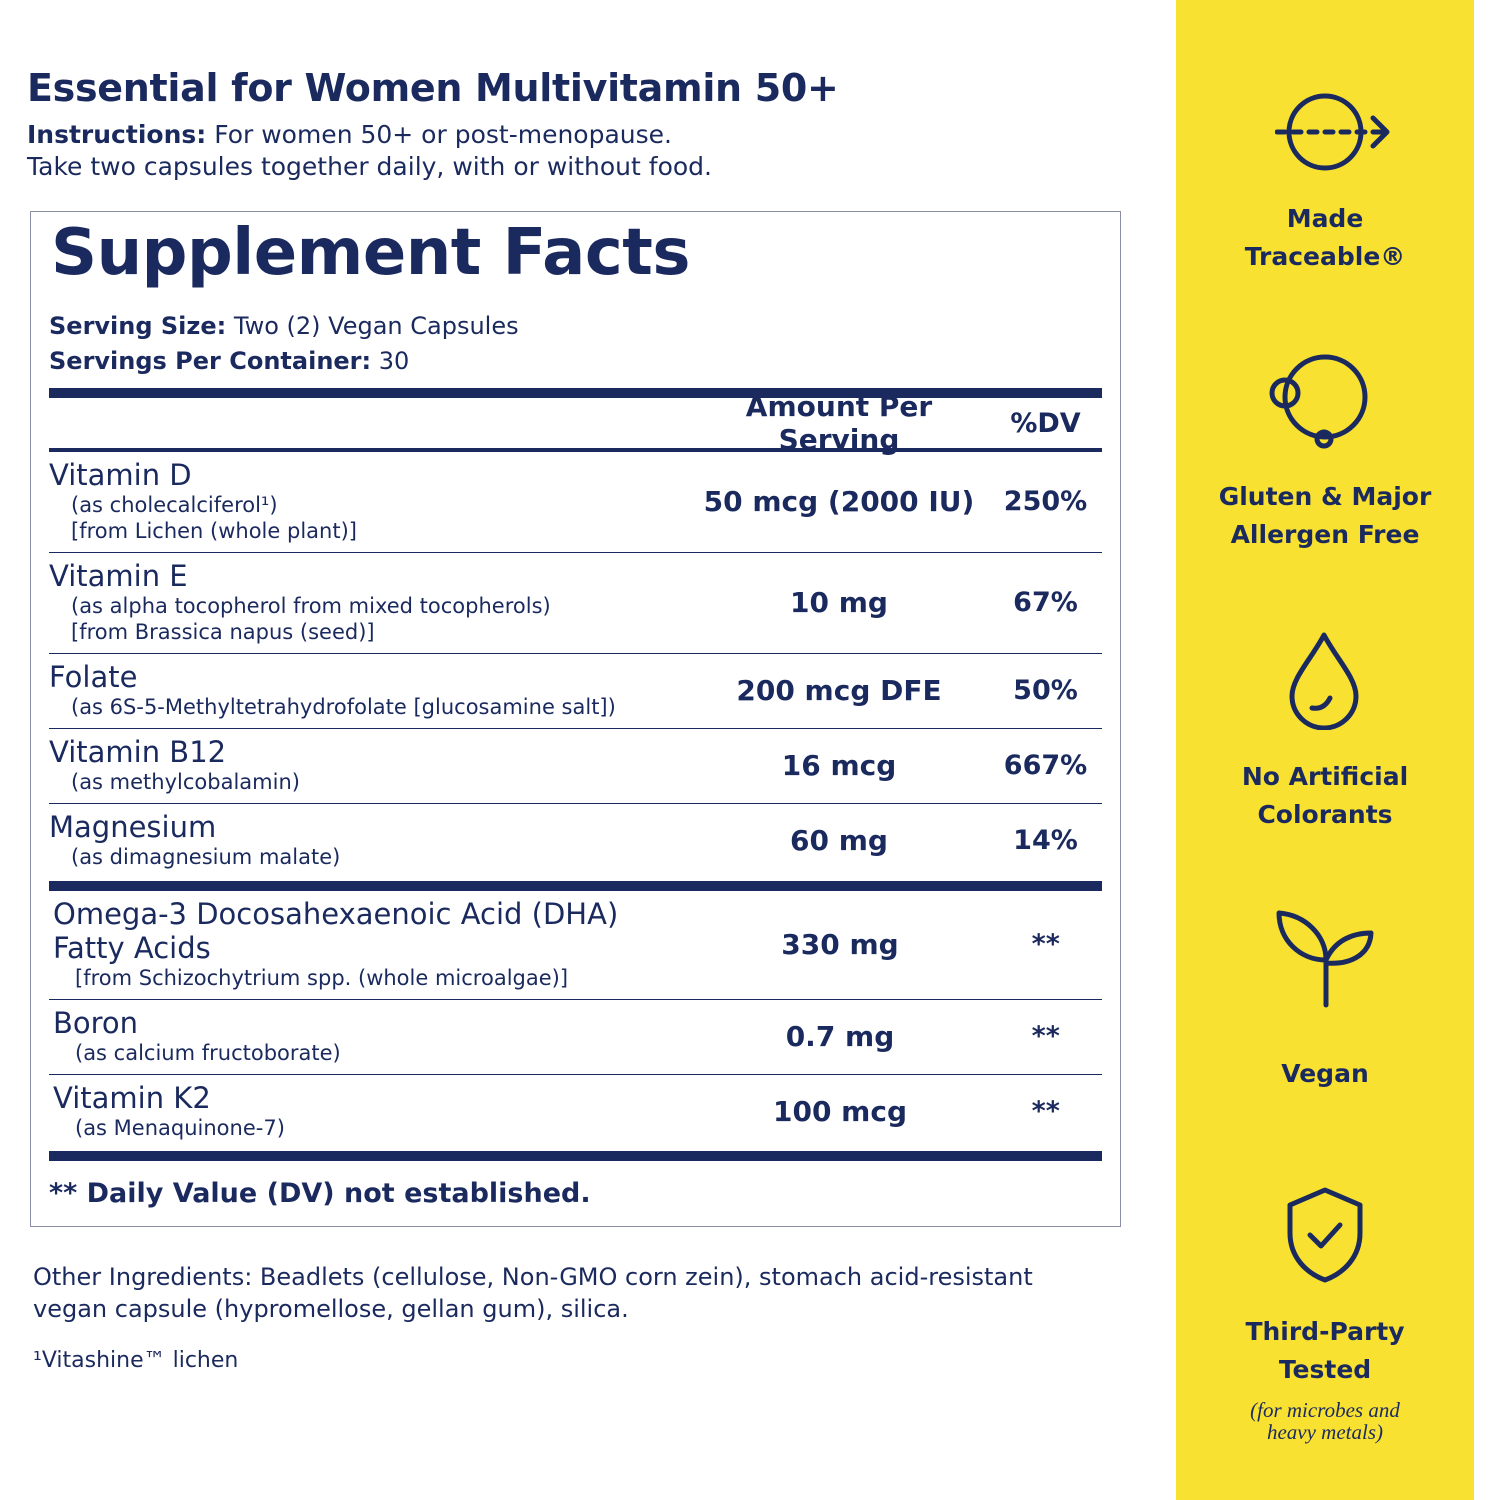 The height and width of the screenshot is (1500, 1500). What do you see at coordinates (840, 944) in the screenshot?
I see `amount: 330 mg` at bounding box center [840, 944].